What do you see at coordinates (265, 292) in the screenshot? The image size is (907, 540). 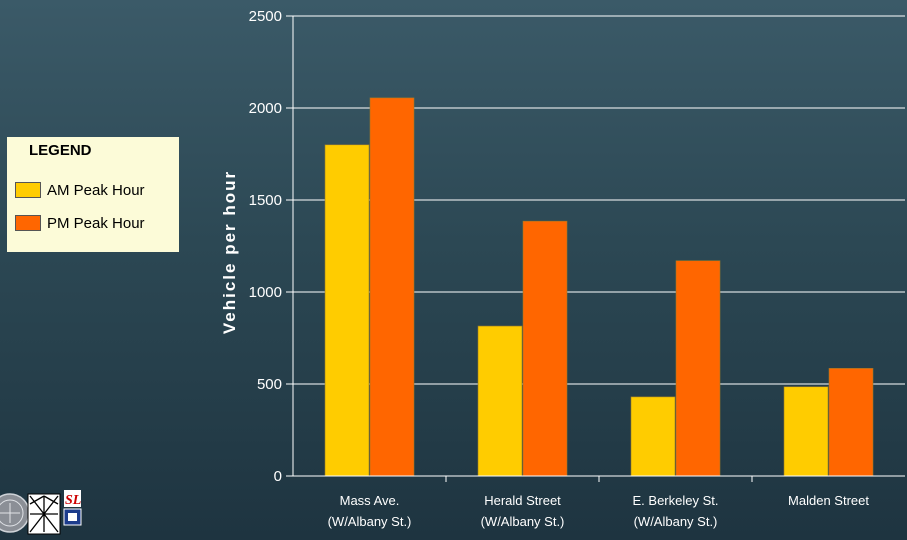 I see `y-tick-label: 1000` at bounding box center [265, 292].